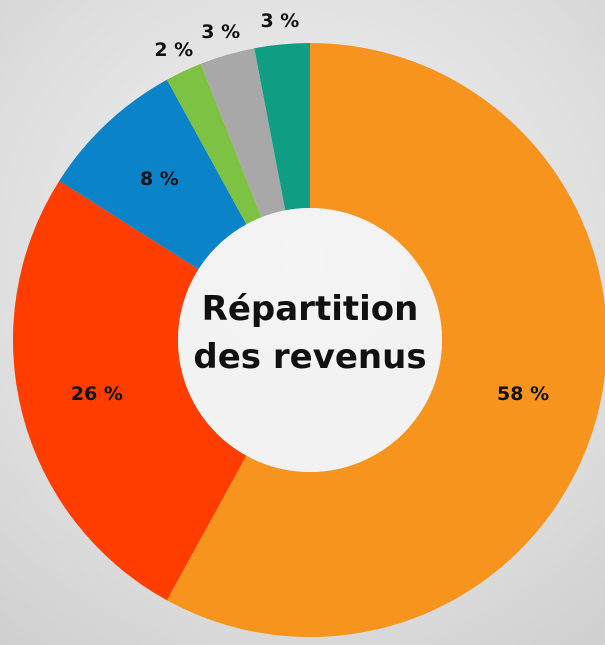 The height and width of the screenshot is (645, 605). What do you see at coordinates (159, 179) in the screenshot?
I see `data-label: 8 %` at bounding box center [159, 179].